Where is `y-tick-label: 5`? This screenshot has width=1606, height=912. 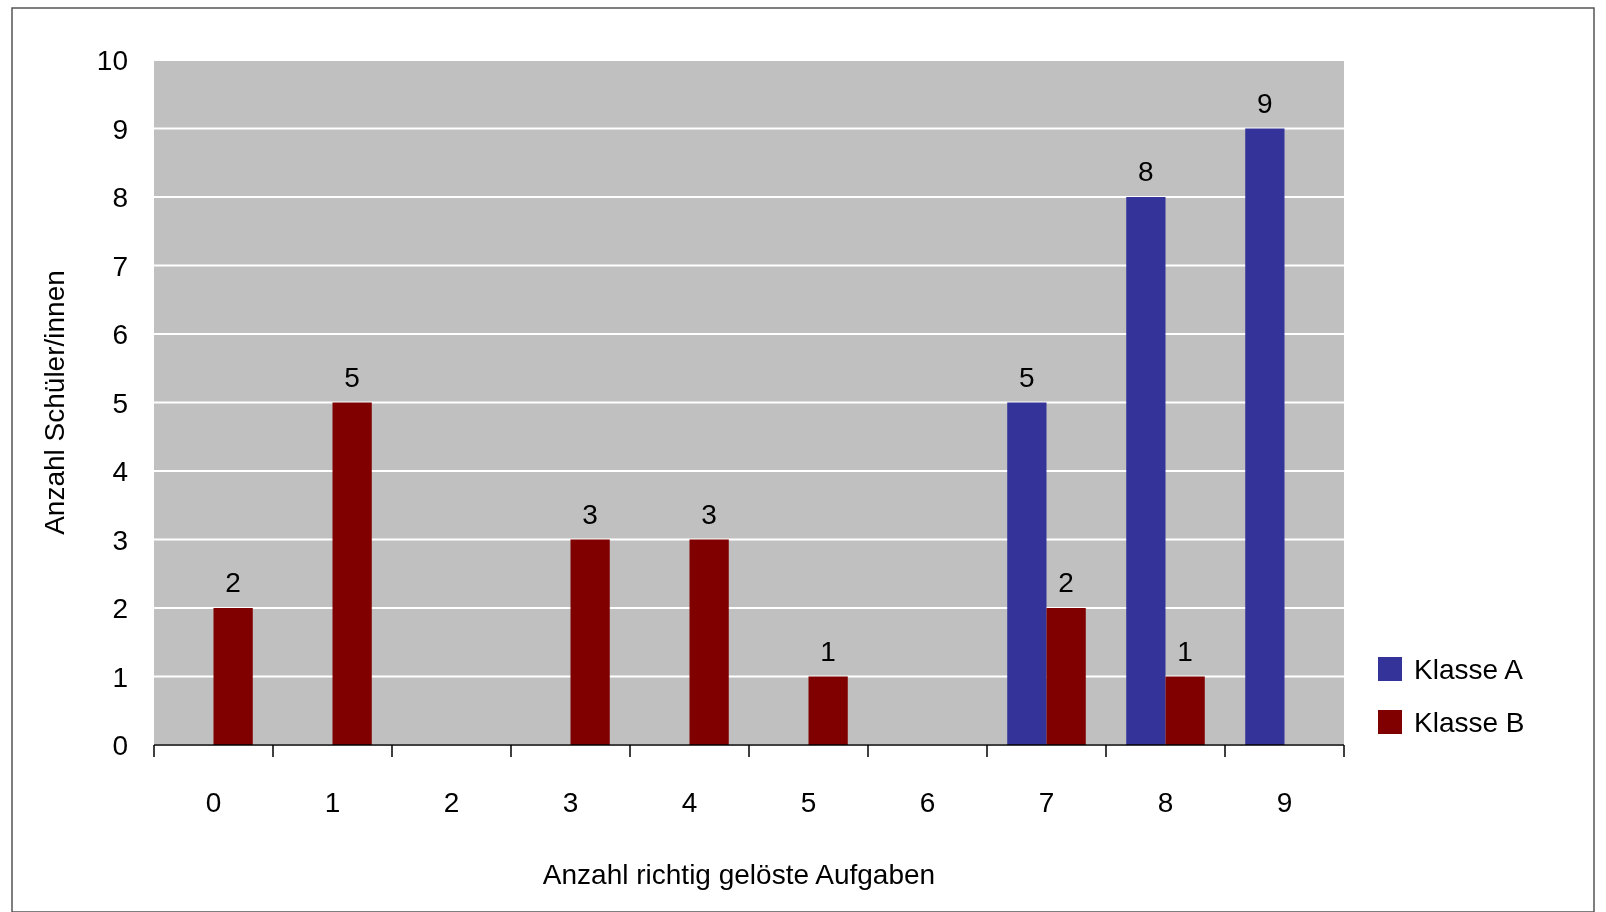
y-tick-label: 5 is located at coordinates (120, 403).